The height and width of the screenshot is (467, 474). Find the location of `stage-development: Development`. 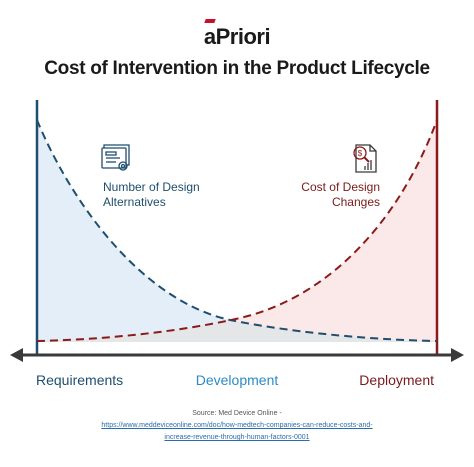

stage-development: Development is located at coordinates (237, 380).